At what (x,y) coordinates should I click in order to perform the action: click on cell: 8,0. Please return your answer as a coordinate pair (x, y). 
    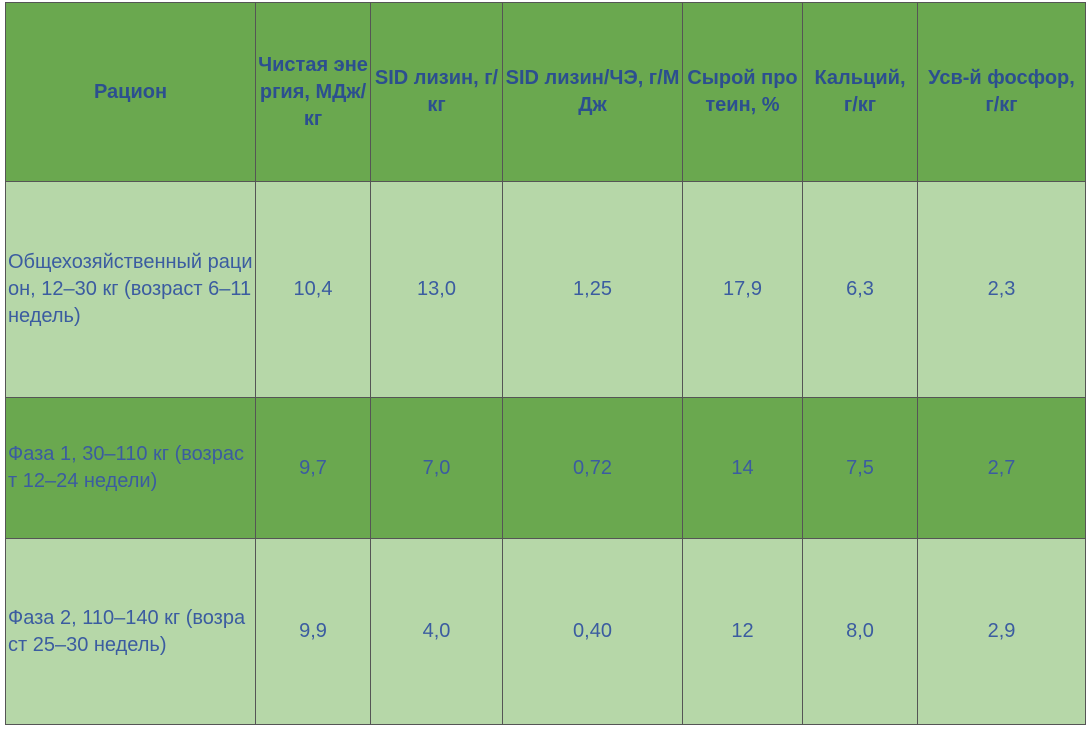
    Looking at the image, I should click on (860, 631).